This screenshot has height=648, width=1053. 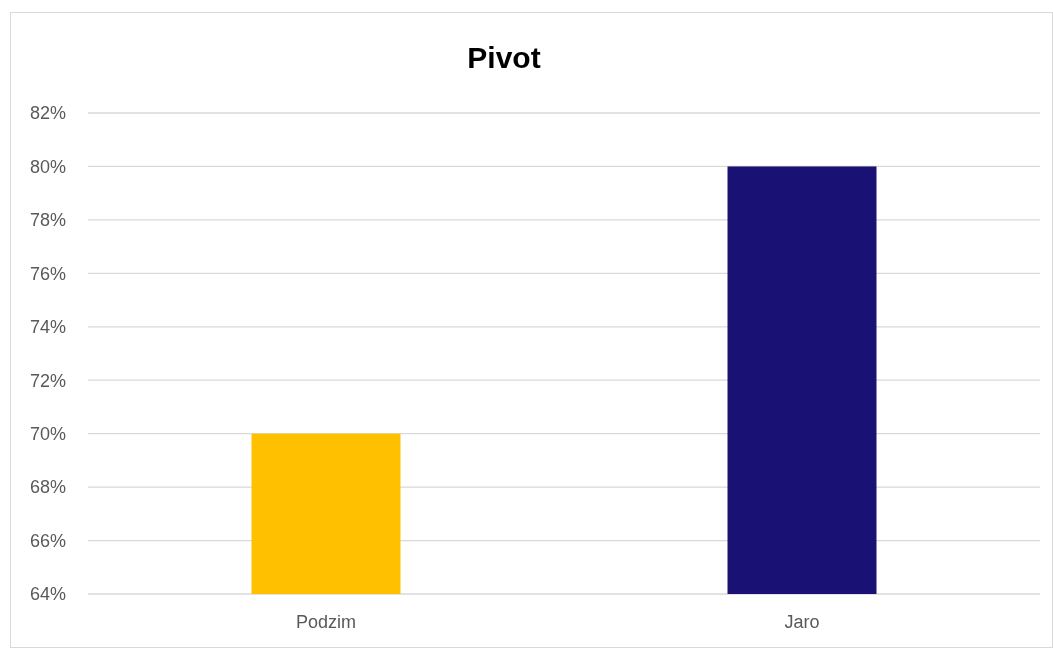 What do you see at coordinates (47, 540) in the screenshot?
I see `y-tick-label: 66%` at bounding box center [47, 540].